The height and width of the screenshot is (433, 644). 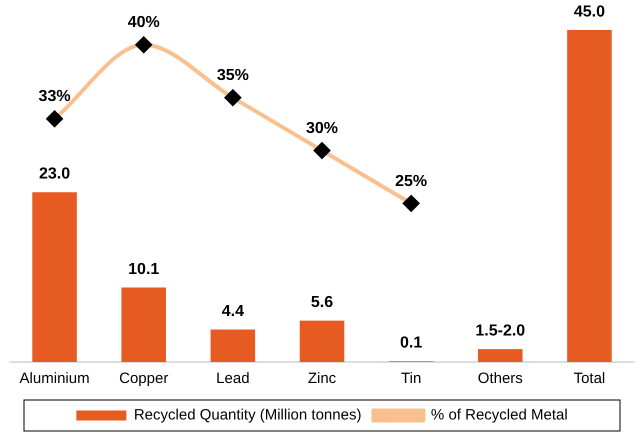 I want to click on data-label: 30%, so click(x=322, y=128).